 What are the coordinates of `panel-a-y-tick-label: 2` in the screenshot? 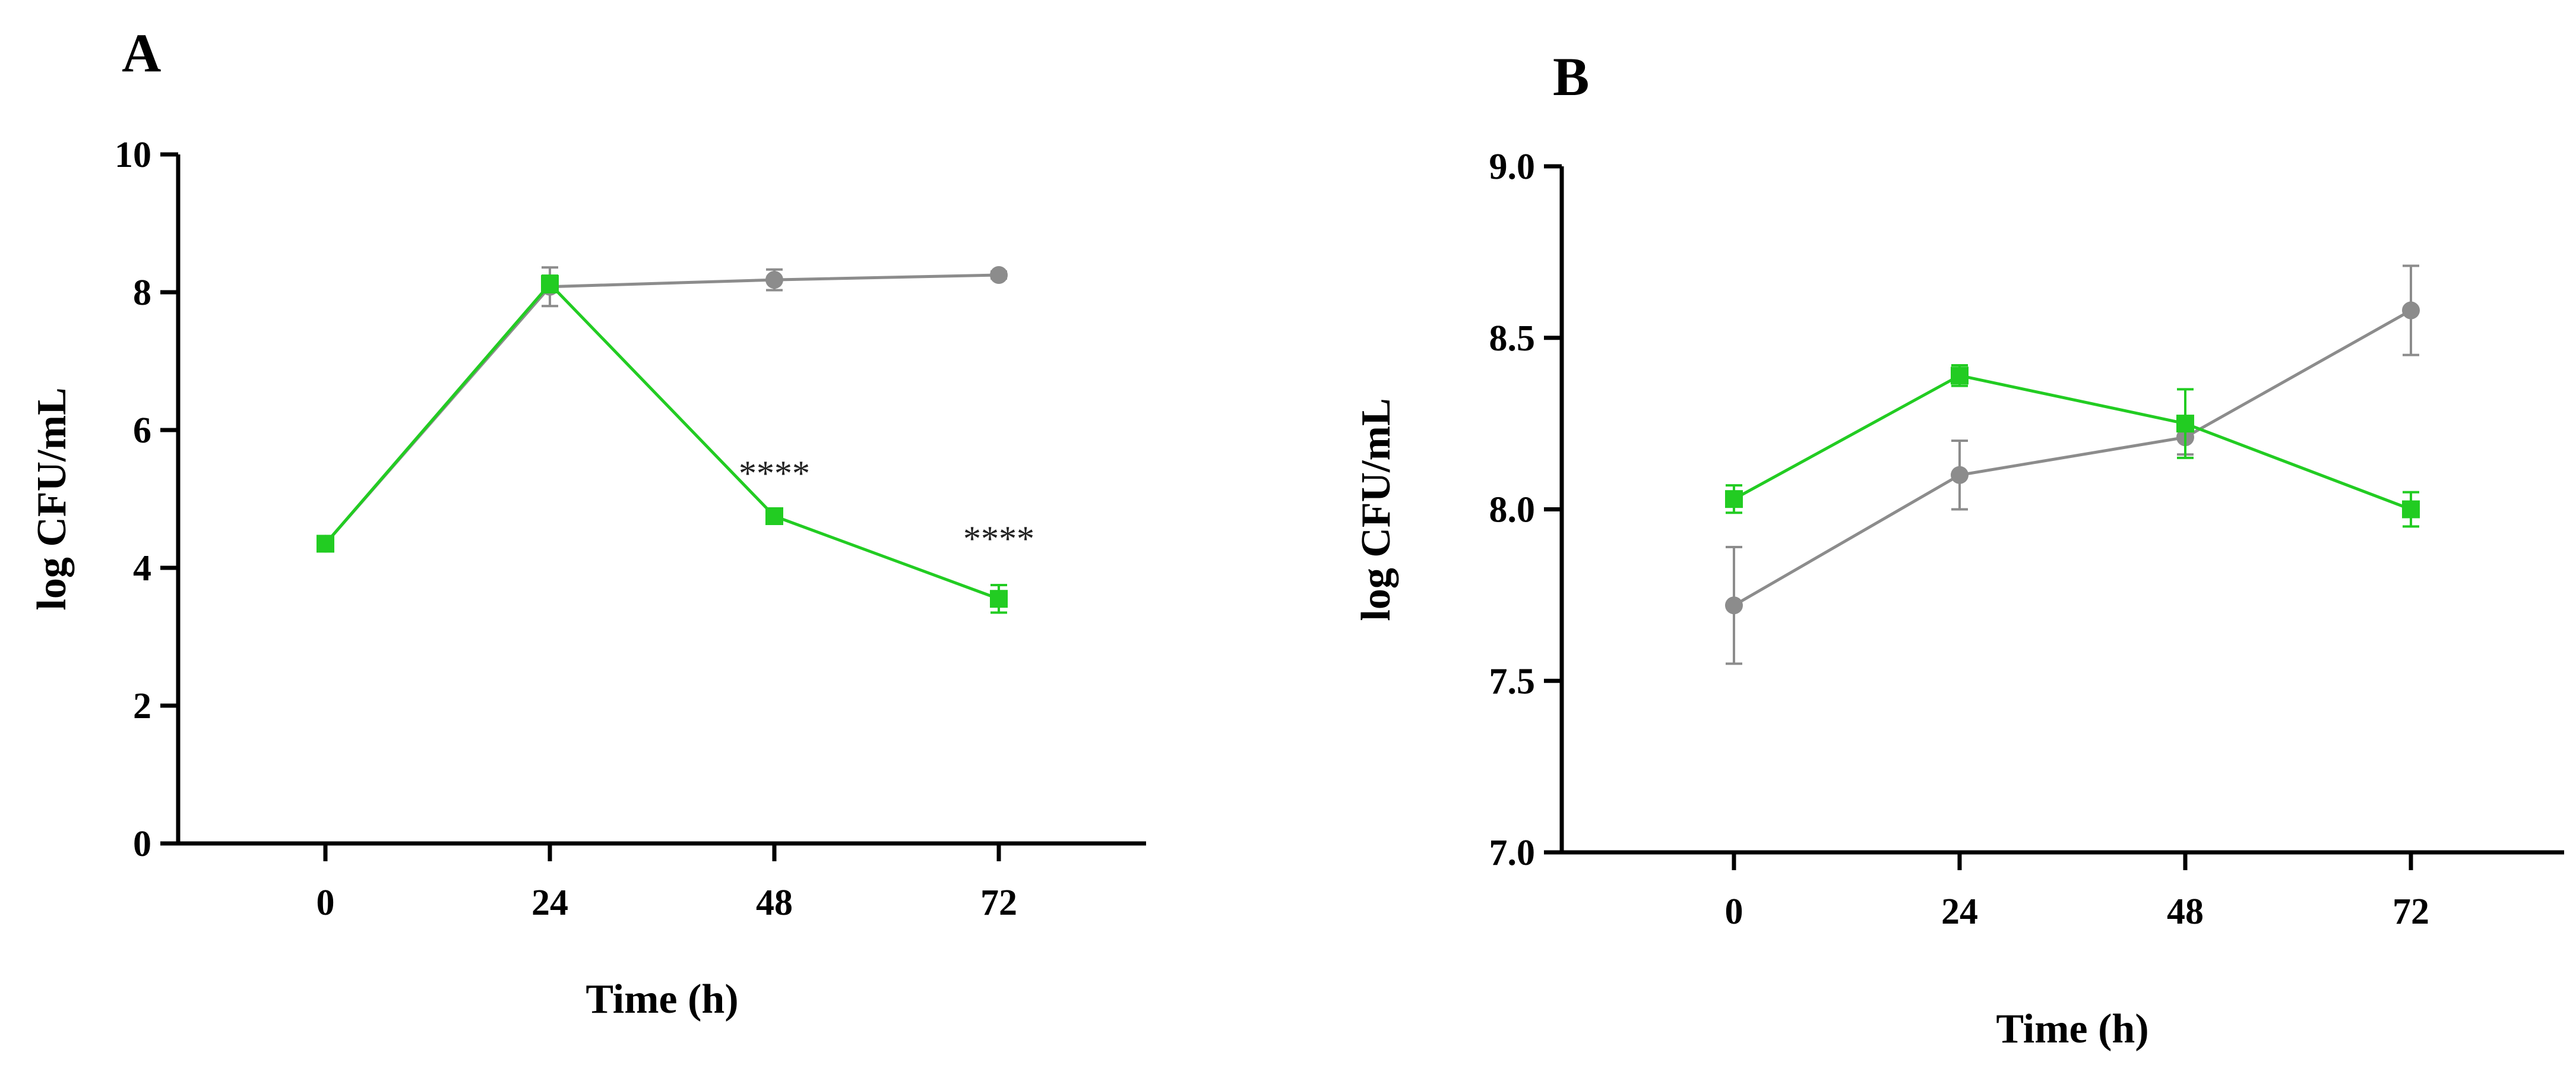 It's located at (142, 706).